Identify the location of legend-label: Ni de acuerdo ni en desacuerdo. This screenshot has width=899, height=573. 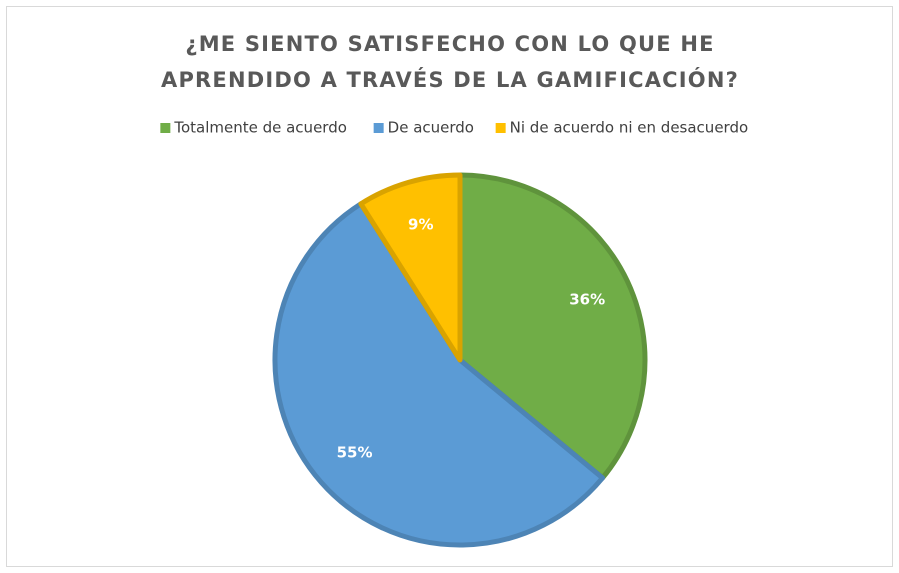
(629, 128).